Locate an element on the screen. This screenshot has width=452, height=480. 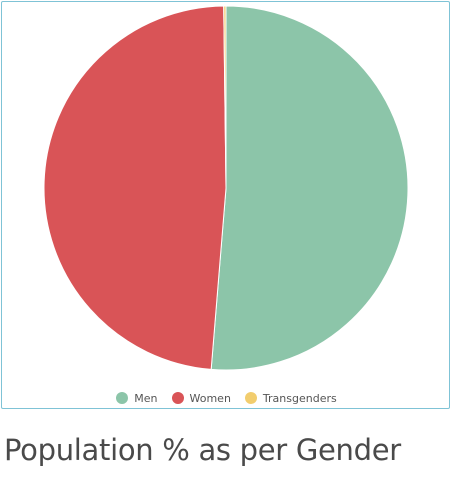
legend-label: Transgenders is located at coordinates (299, 398).